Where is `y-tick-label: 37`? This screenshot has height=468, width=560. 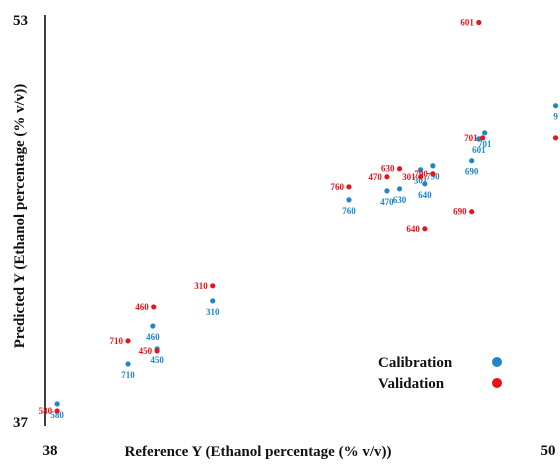 y-tick-label: 37 is located at coordinates (21, 423).